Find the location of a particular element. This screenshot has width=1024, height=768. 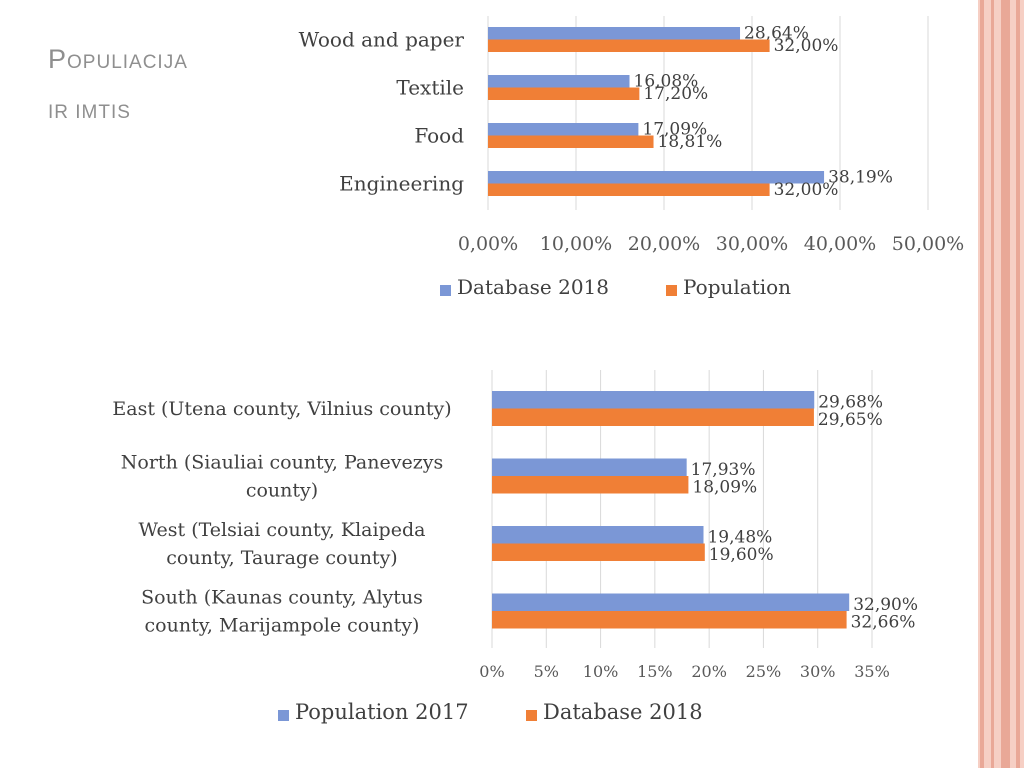

region-data-label: 29,65% is located at coordinates (850, 420).